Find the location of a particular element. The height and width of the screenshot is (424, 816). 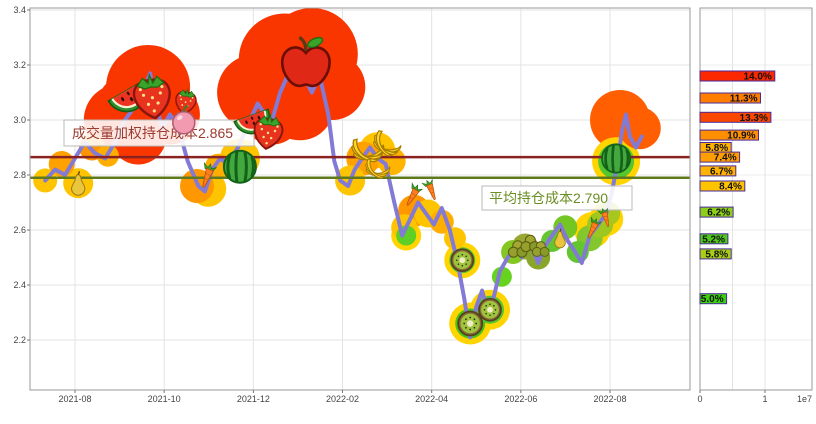

carrot-icon is located at coordinates (430, 190).